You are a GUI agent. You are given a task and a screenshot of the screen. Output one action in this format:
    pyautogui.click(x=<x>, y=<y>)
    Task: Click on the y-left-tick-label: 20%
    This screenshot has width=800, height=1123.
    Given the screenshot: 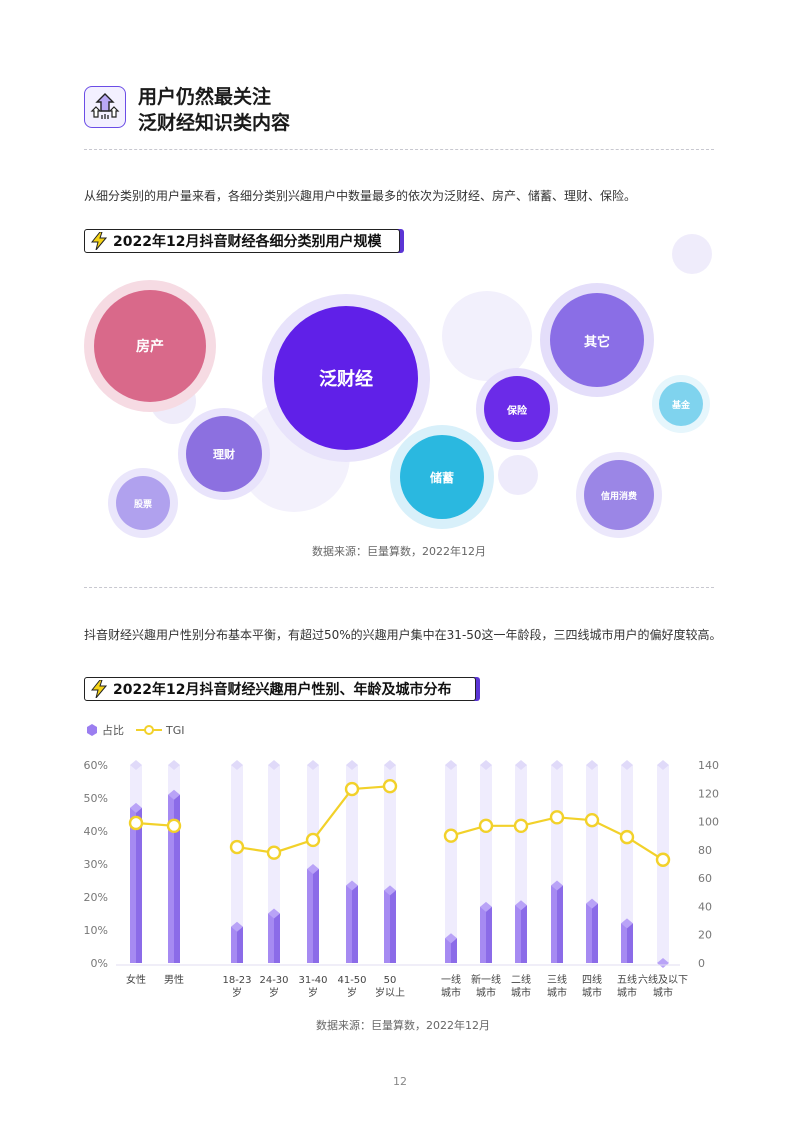 What is the action you would take?
    pyautogui.click(x=96, y=897)
    